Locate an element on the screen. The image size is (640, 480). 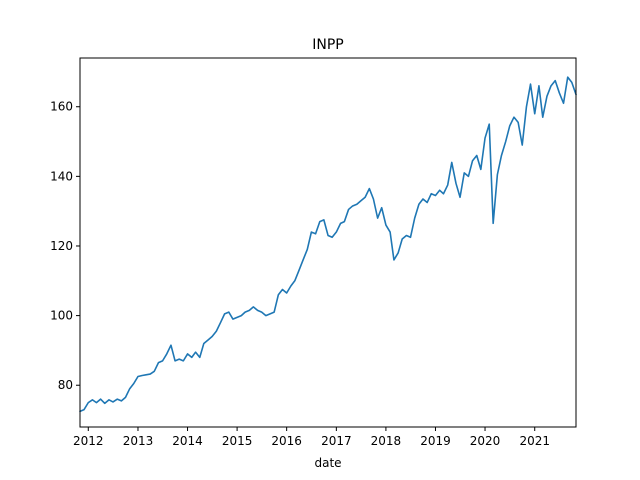
y-tick-label: 140 is located at coordinates (61, 176).